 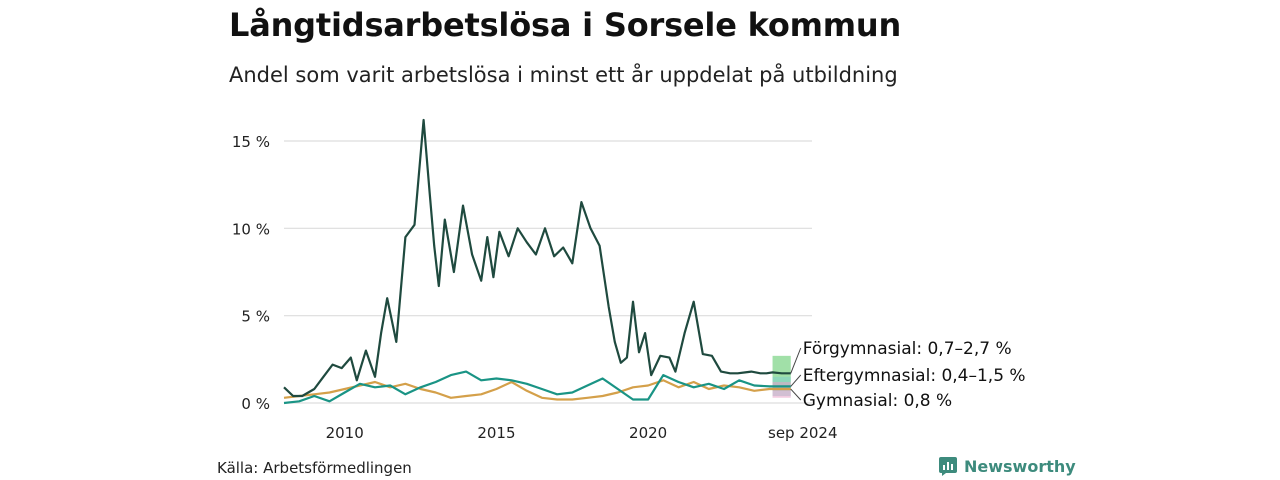 I want to click on y-tick-label: 5 %, so click(x=255, y=317).